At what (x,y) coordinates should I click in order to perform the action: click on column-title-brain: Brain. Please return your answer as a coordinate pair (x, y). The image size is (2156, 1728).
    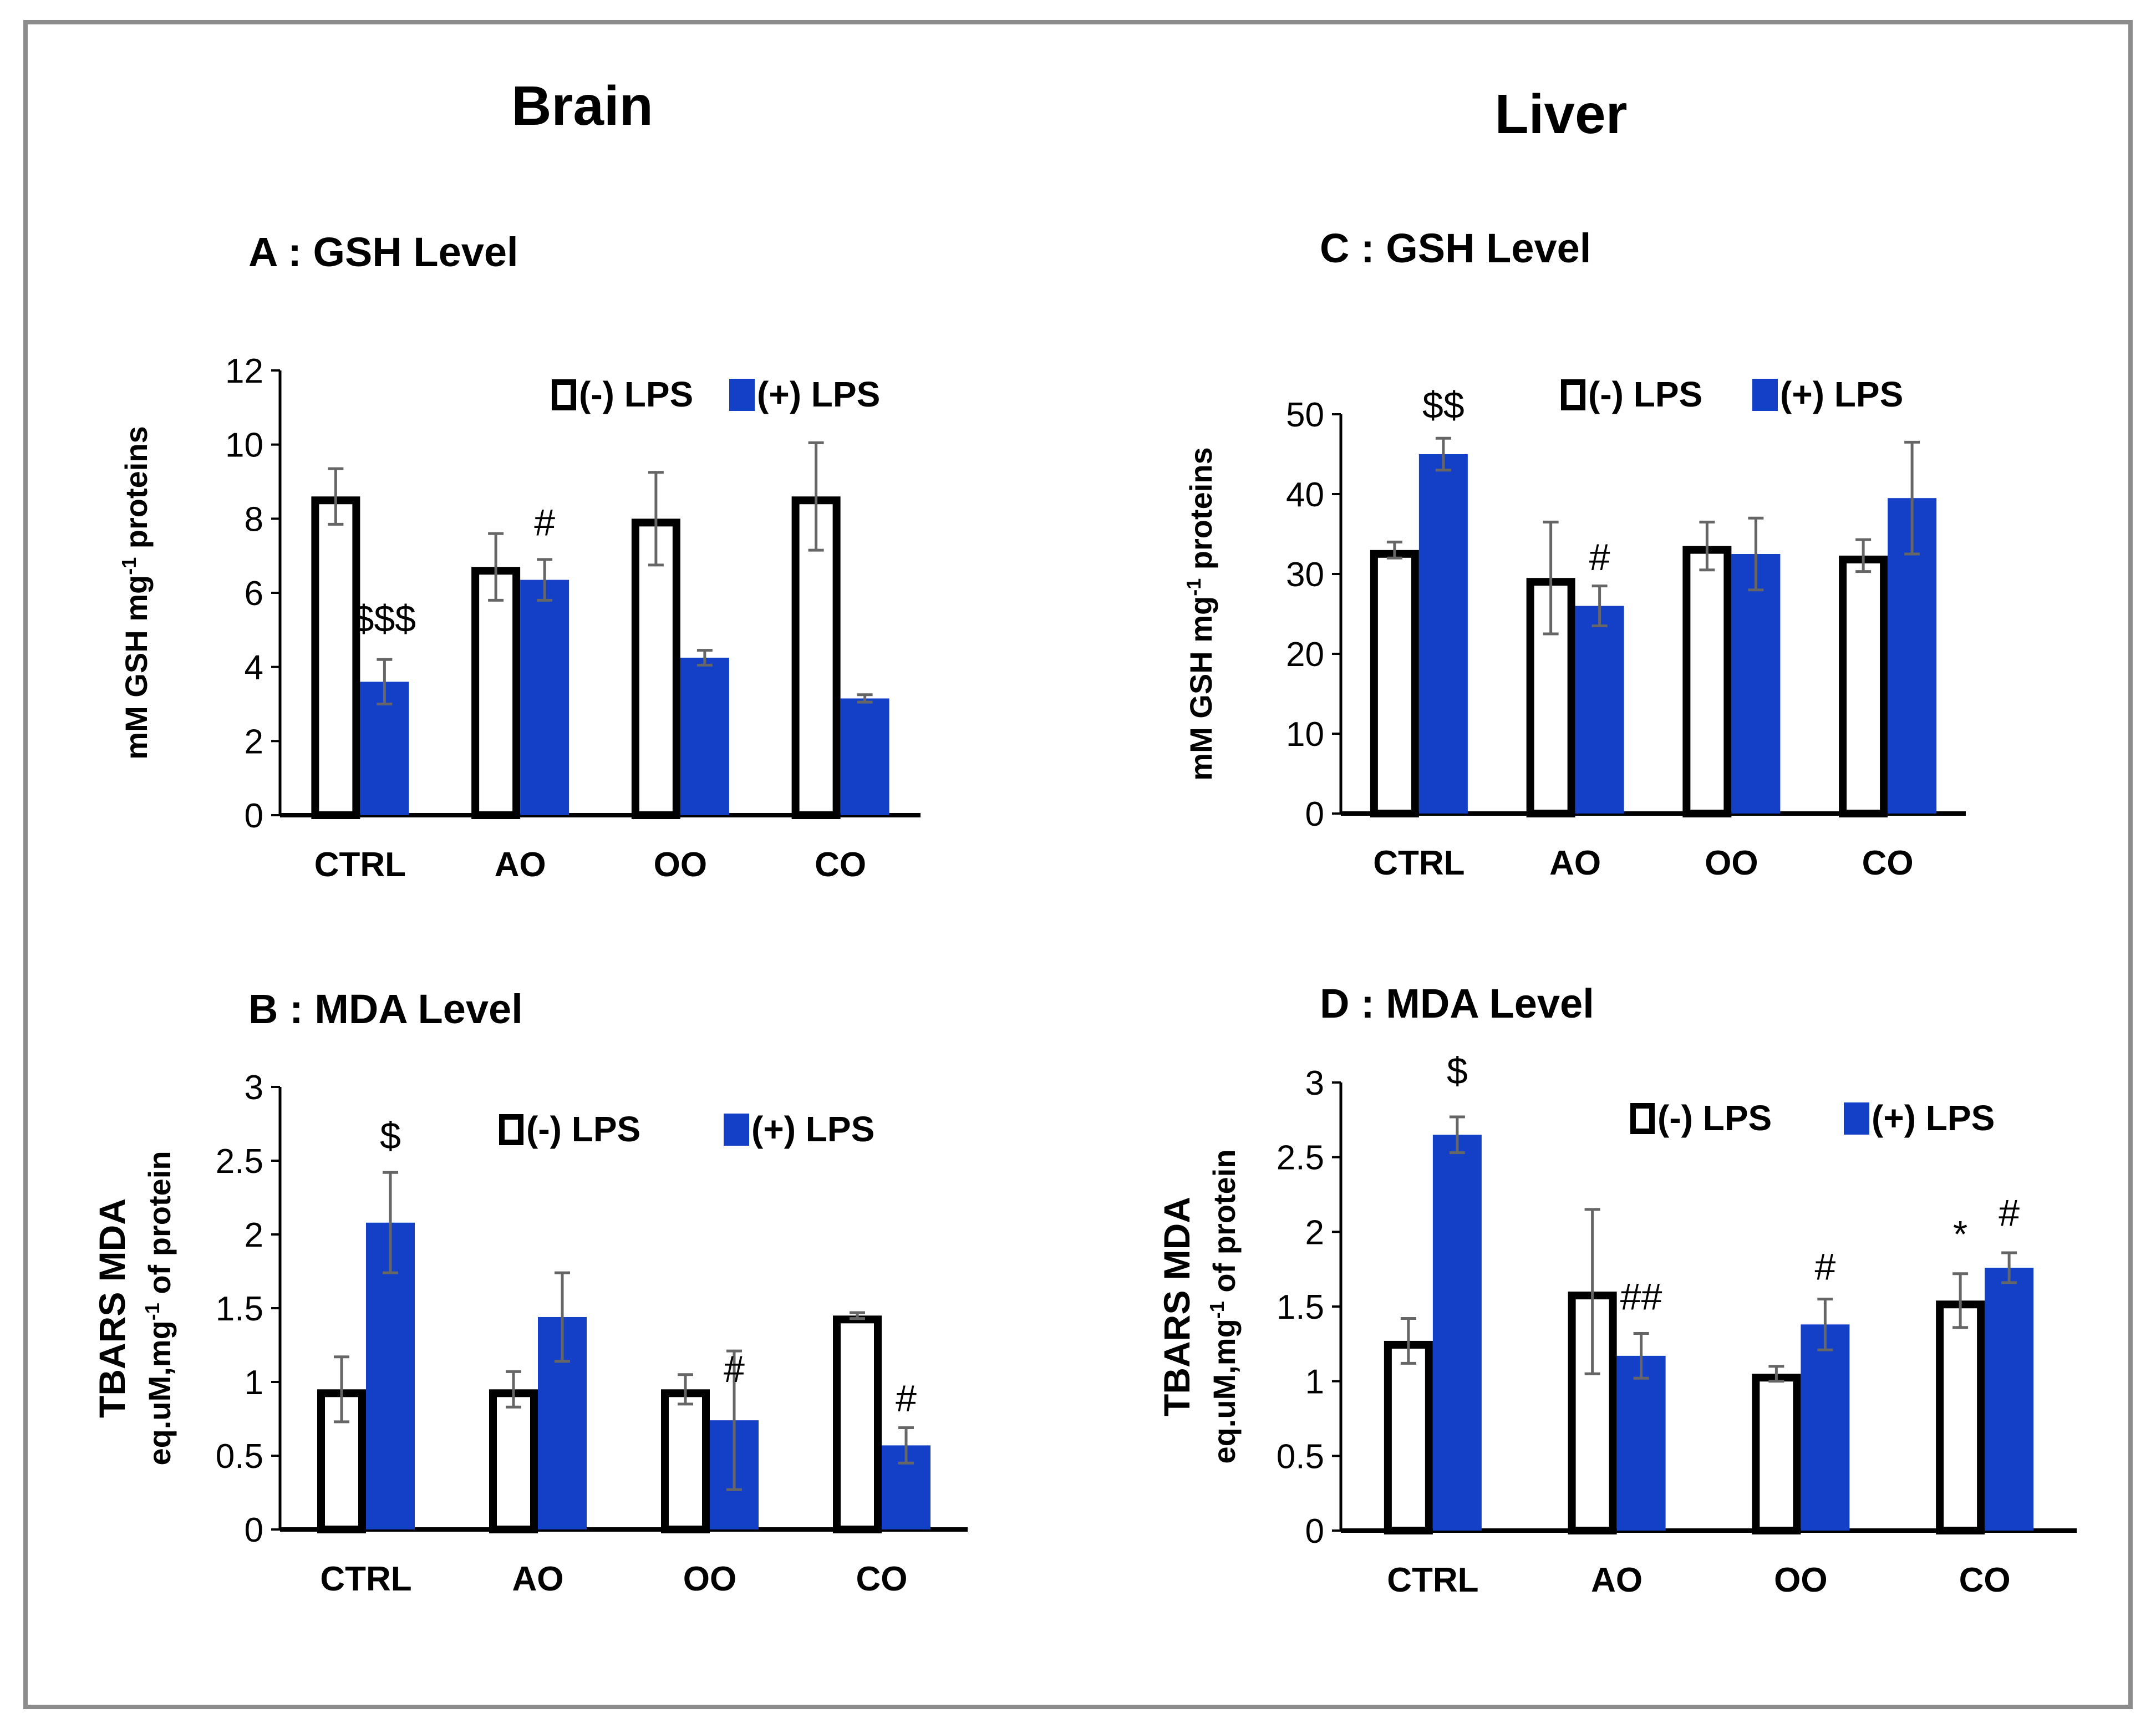
    Looking at the image, I should click on (582, 106).